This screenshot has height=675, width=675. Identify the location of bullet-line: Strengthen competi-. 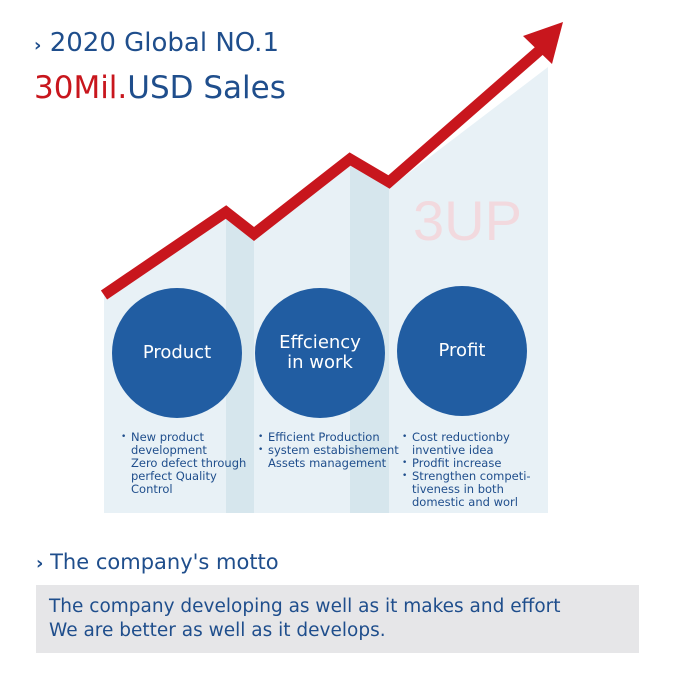
(471, 476).